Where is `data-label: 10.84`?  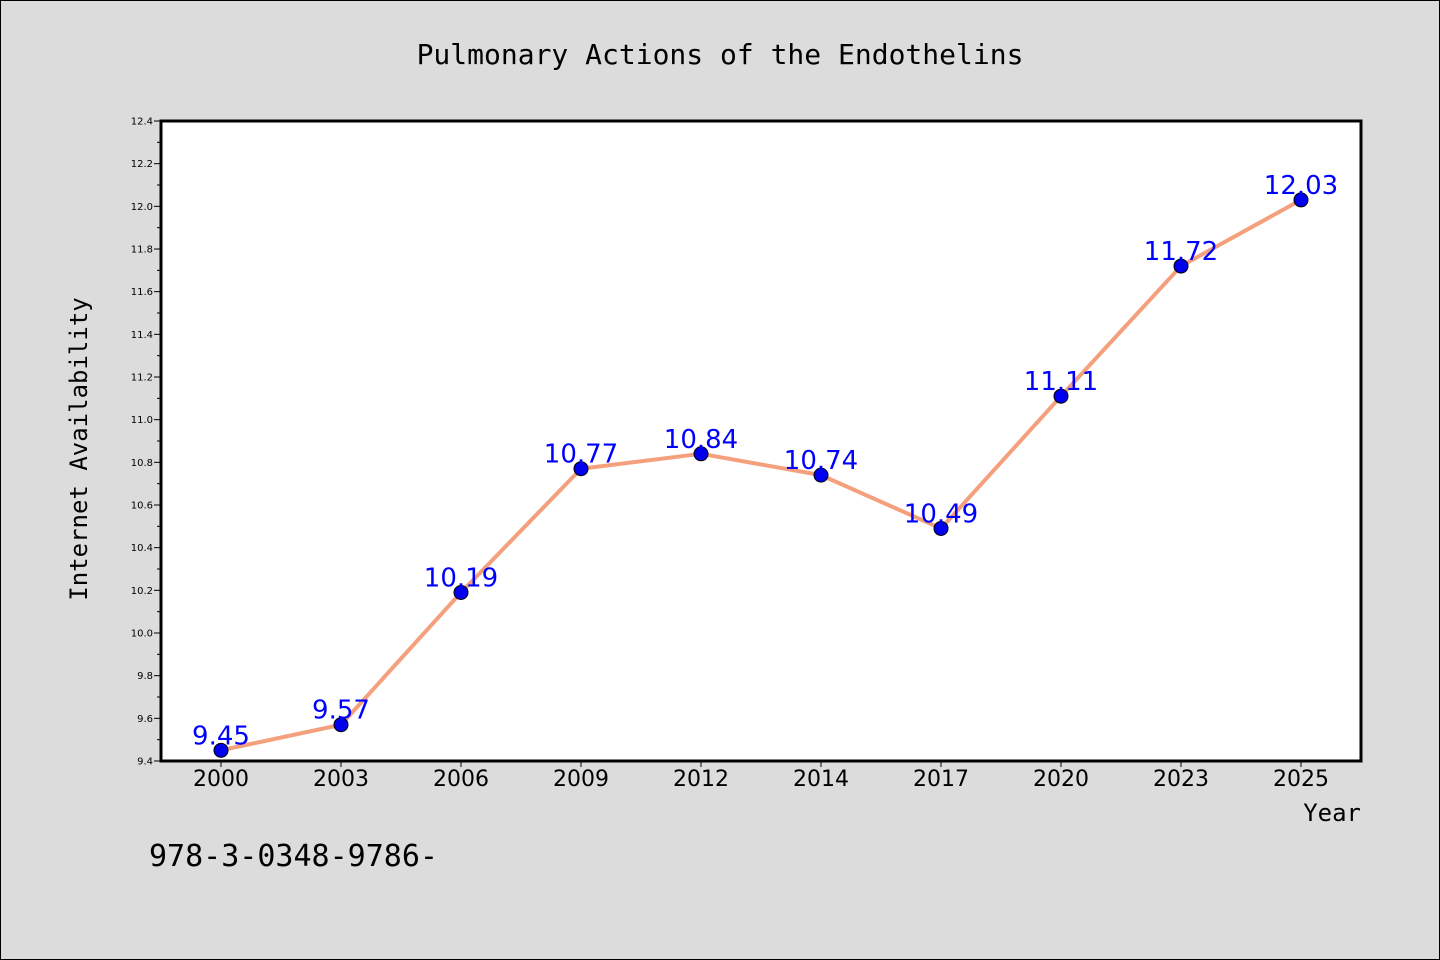 data-label: 10.84 is located at coordinates (701, 440).